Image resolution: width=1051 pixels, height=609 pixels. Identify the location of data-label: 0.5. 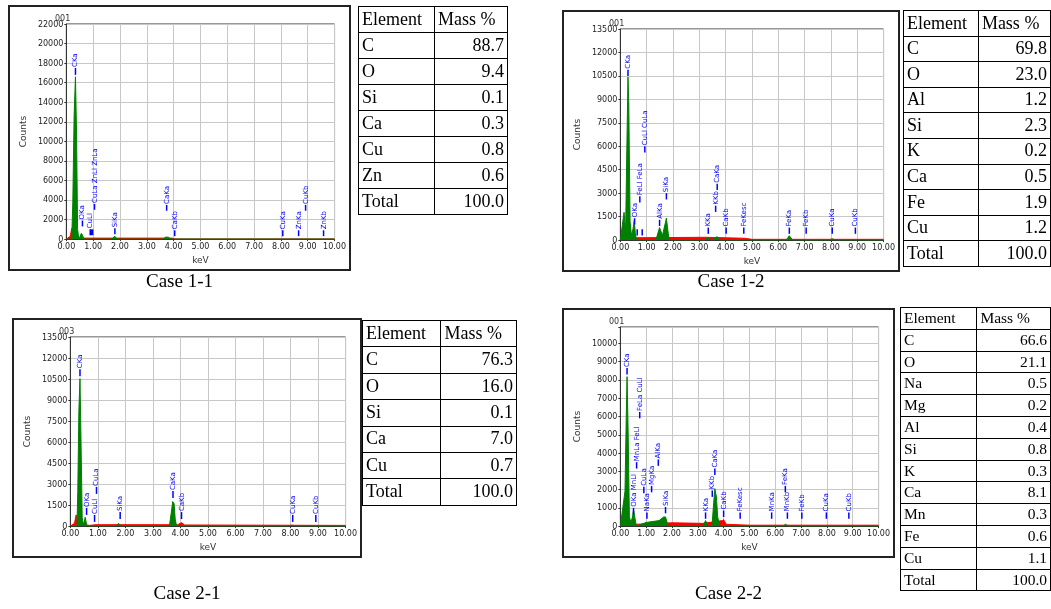
(1013, 383).